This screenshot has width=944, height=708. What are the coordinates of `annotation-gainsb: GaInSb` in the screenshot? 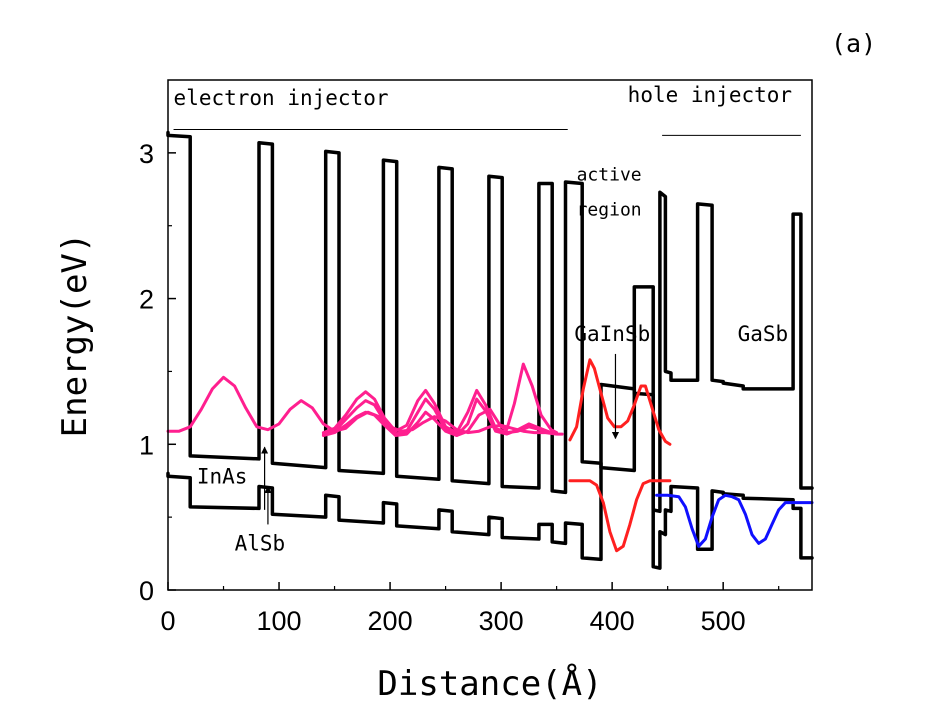 It's located at (612, 334).